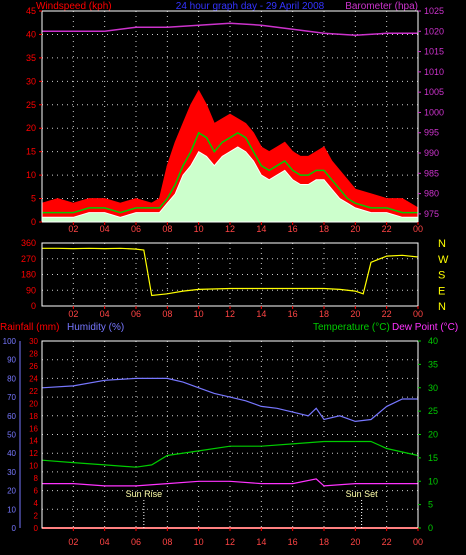  Describe the element at coordinates (28, 259) in the screenshot. I see `direction-tick-label: 270` at that location.